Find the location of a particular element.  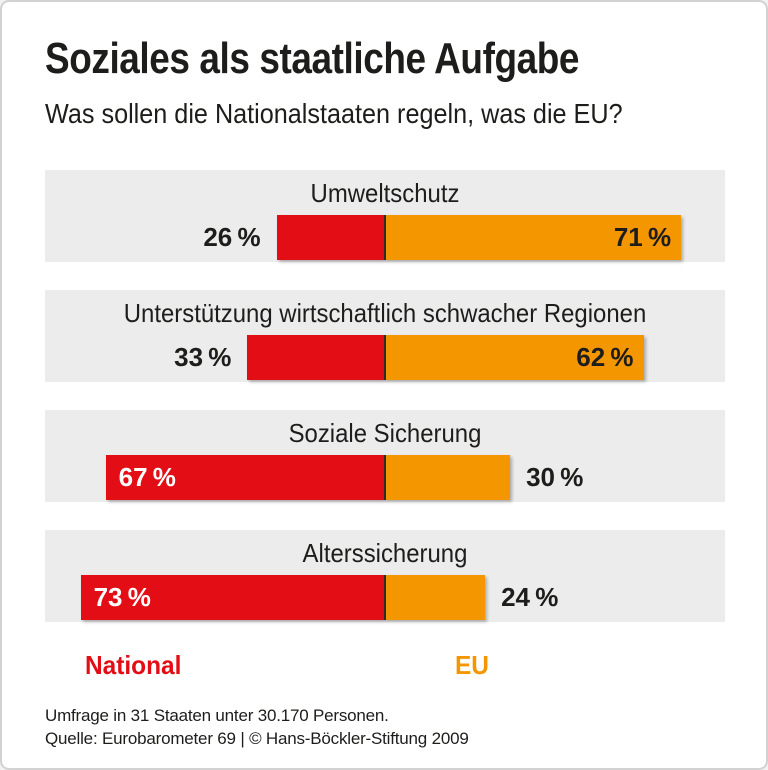

category-band: Umweltschutz 26 % 71 % is located at coordinates (385, 216).